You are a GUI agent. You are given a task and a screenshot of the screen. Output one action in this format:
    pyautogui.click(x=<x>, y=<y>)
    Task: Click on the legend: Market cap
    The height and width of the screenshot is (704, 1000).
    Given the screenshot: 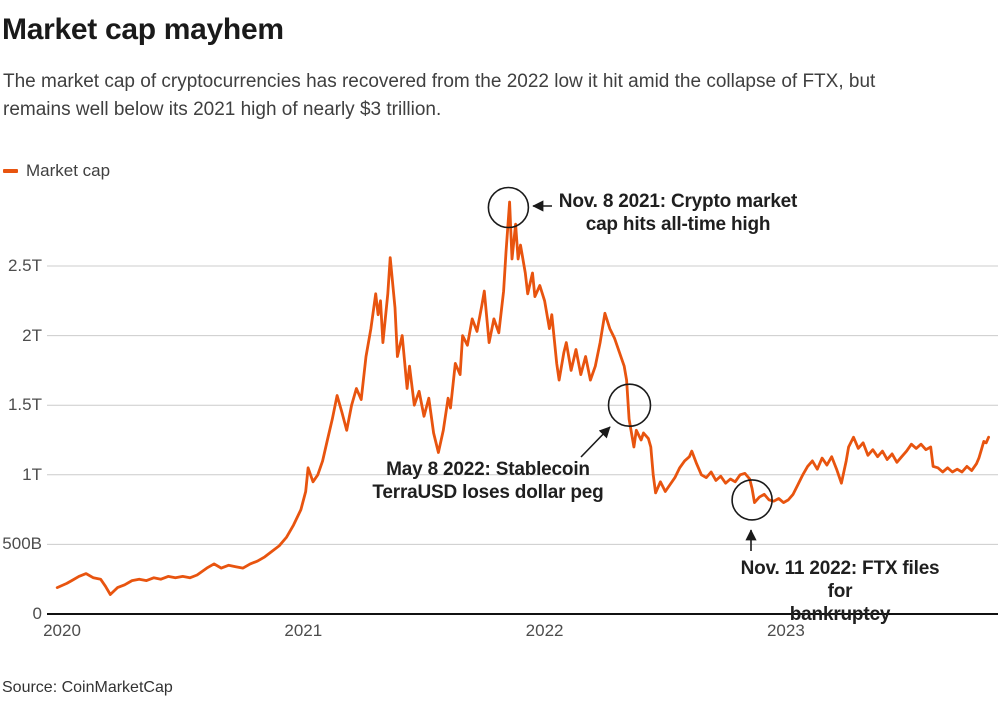 What is the action you would take?
    pyautogui.click(x=56, y=171)
    